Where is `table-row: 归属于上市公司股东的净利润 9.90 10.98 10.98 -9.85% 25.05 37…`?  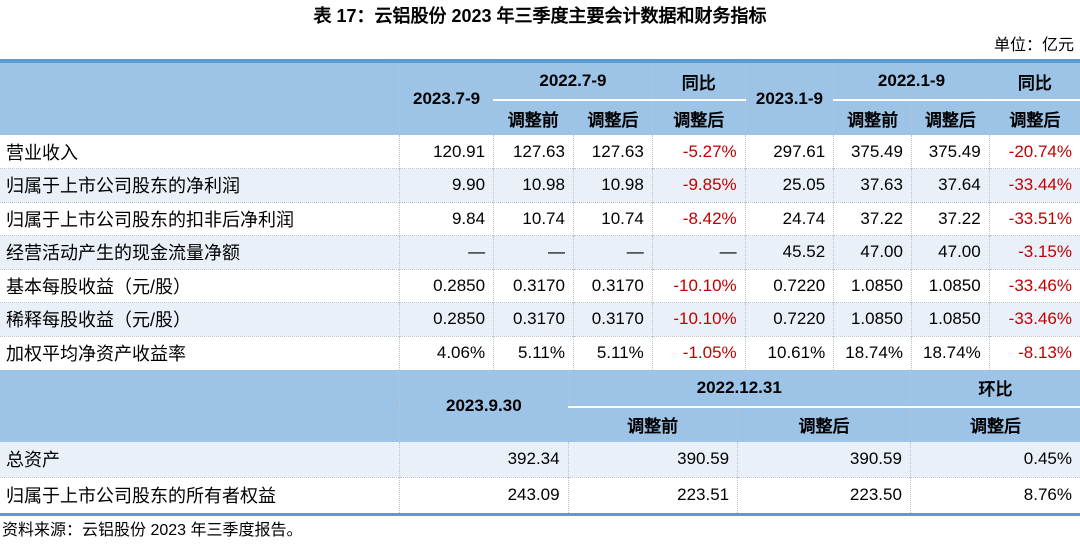
table-row: 归属于上市公司股东的净利润 9.90 10.98 10.98 -9.85% 25.05 37… is located at coordinates (540, 185).